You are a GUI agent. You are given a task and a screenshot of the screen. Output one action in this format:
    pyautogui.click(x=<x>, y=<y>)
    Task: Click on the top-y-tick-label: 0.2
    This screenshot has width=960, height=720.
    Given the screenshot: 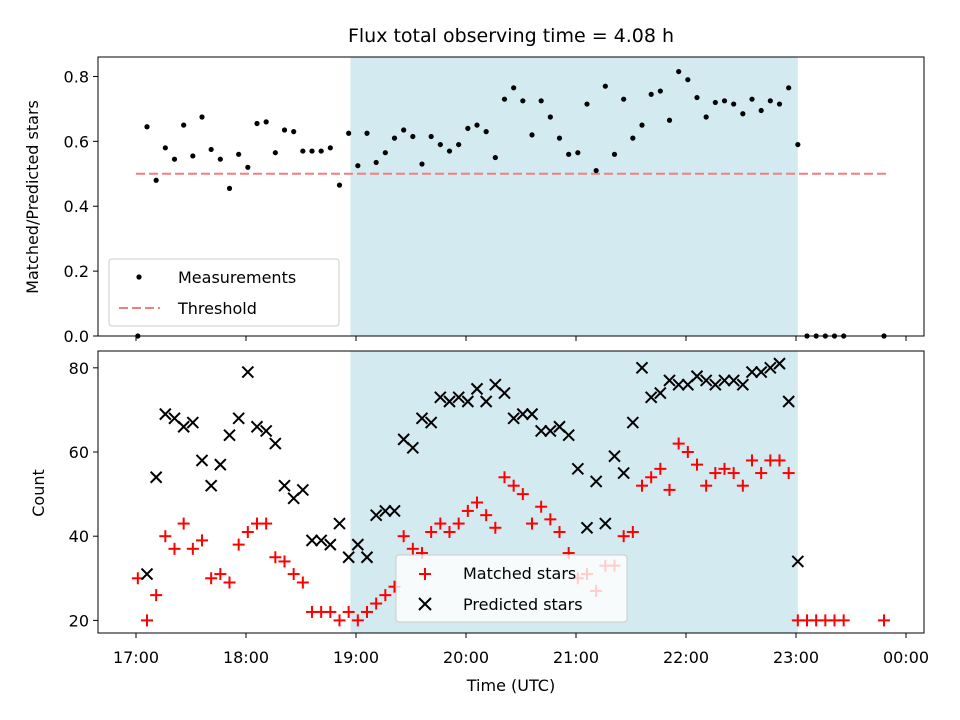 What is the action you would take?
    pyautogui.click(x=76, y=271)
    